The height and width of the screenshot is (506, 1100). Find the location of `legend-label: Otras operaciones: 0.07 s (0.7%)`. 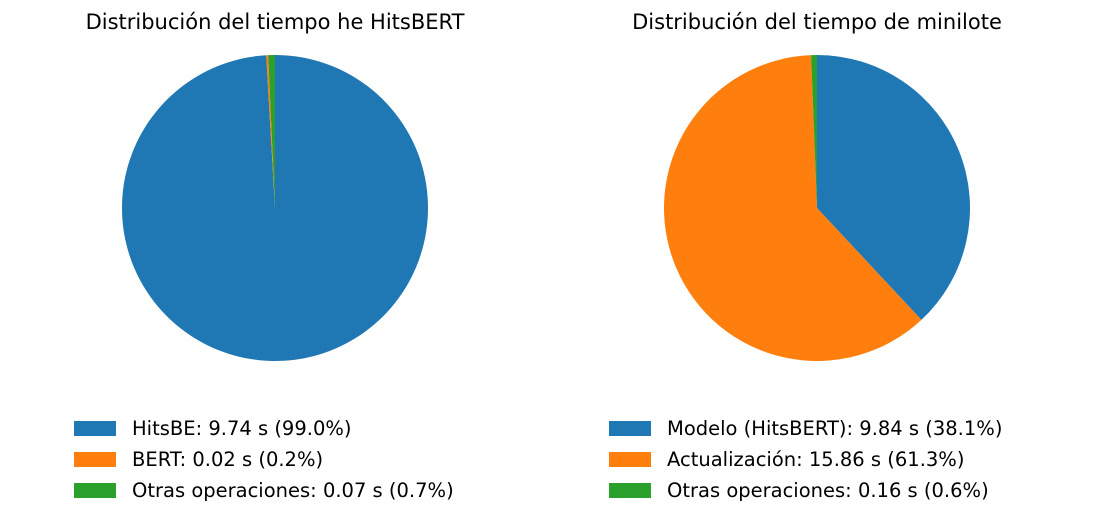

legend-label: Otras operaciones: 0.07 s (0.7%) is located at coordinates (293, 490).